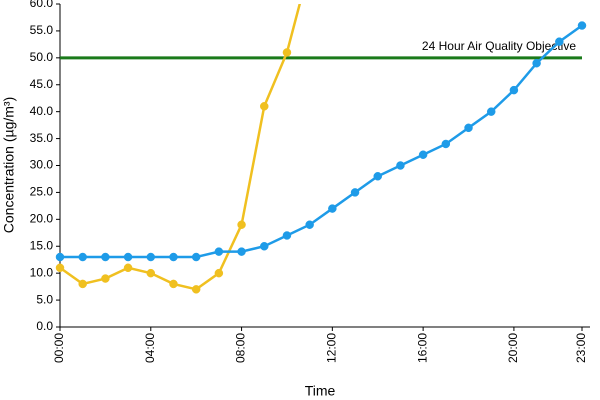 The width and height of the screenshot is (600, 400). I want to click on y-tick-label: 55.0, so click(42, 30).